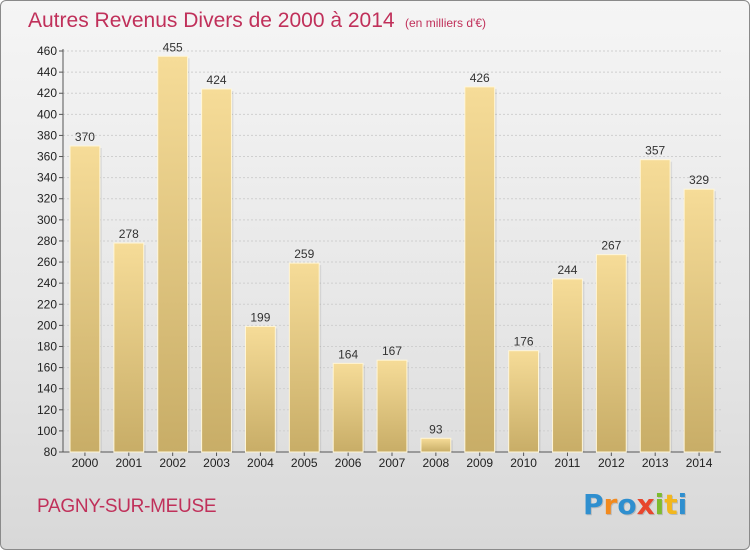  What do you see at coordinates (47, 389) in the screenshot?
I see `y-tick-label: 140` at bounding box center [47, 389].